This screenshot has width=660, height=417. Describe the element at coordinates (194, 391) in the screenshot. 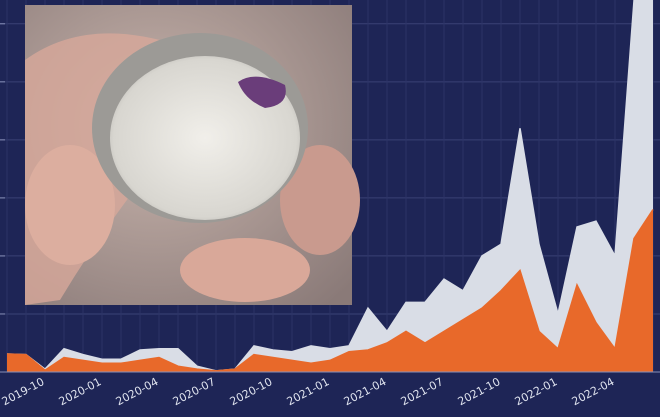

I see `x-tick-label: 2020-07` at that location.